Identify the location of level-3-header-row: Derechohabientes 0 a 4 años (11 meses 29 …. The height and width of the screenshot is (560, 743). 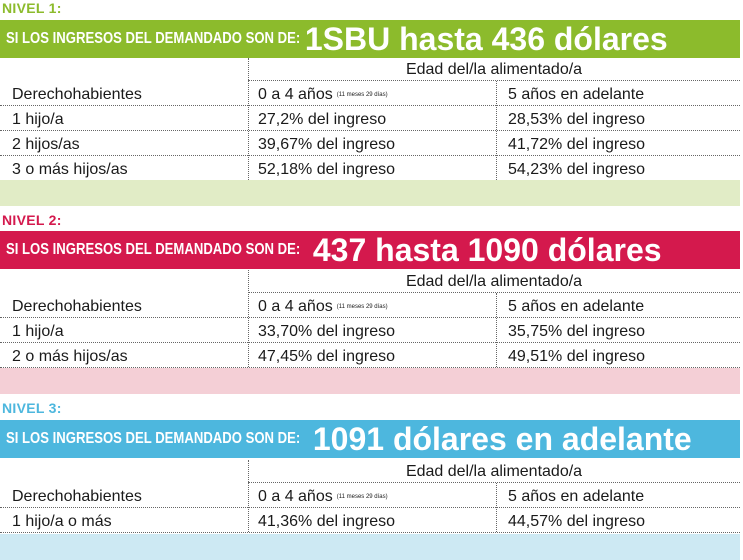
(370, 495).